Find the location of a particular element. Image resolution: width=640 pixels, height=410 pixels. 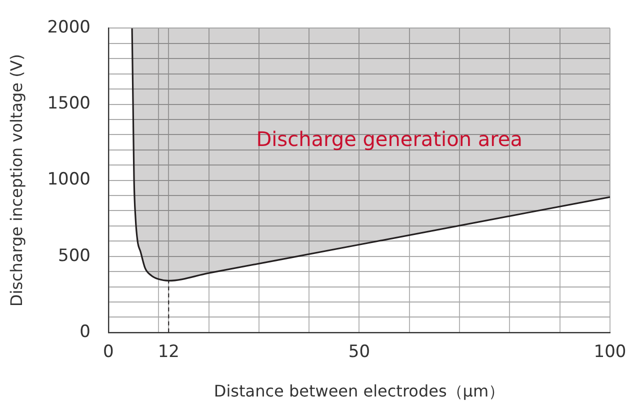

y-tick-label: 1000 is located at coordinates (68, 180).